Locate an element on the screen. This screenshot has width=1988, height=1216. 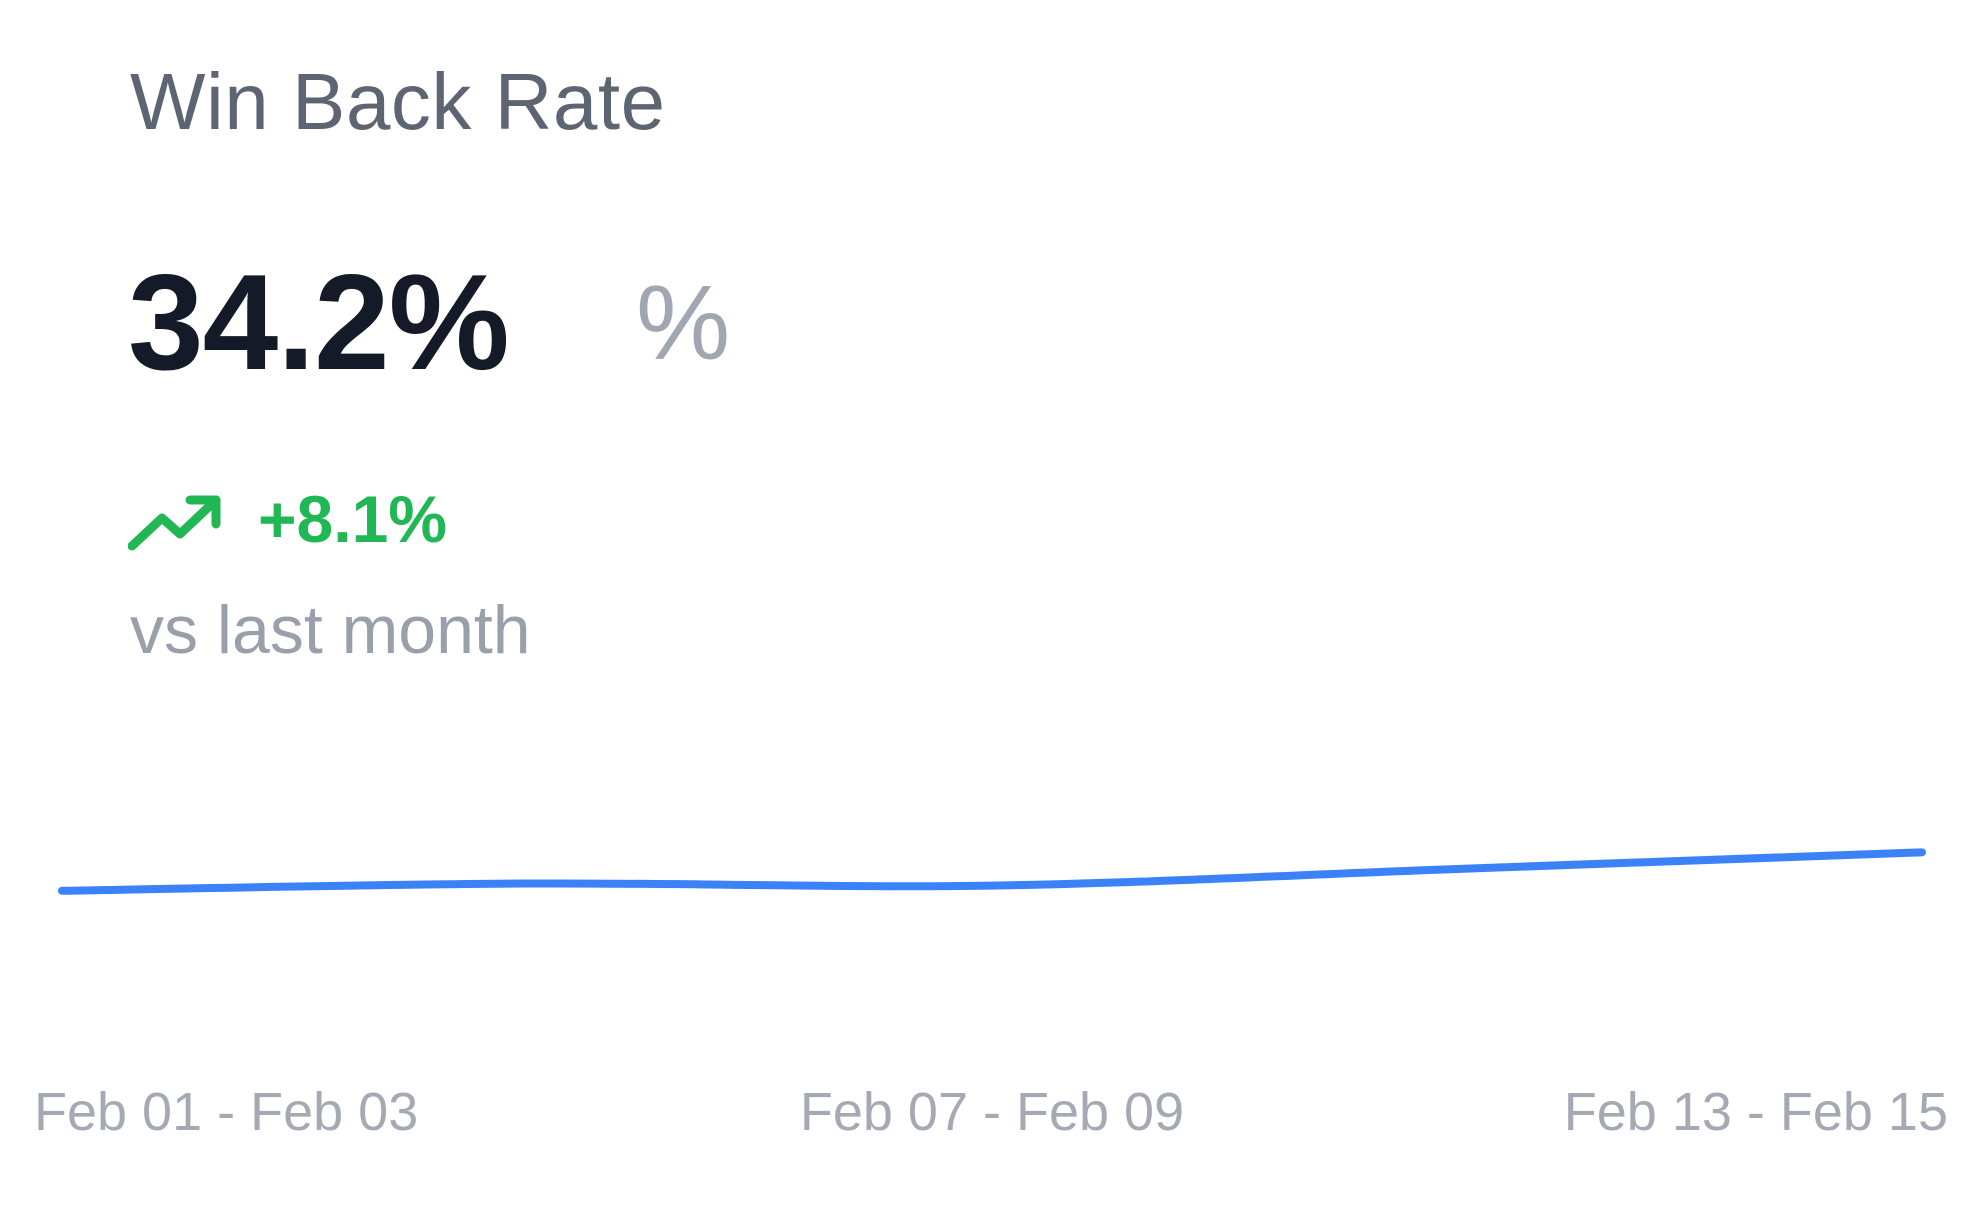
trend-change: +8.1% is located at coordinates (352, 519).